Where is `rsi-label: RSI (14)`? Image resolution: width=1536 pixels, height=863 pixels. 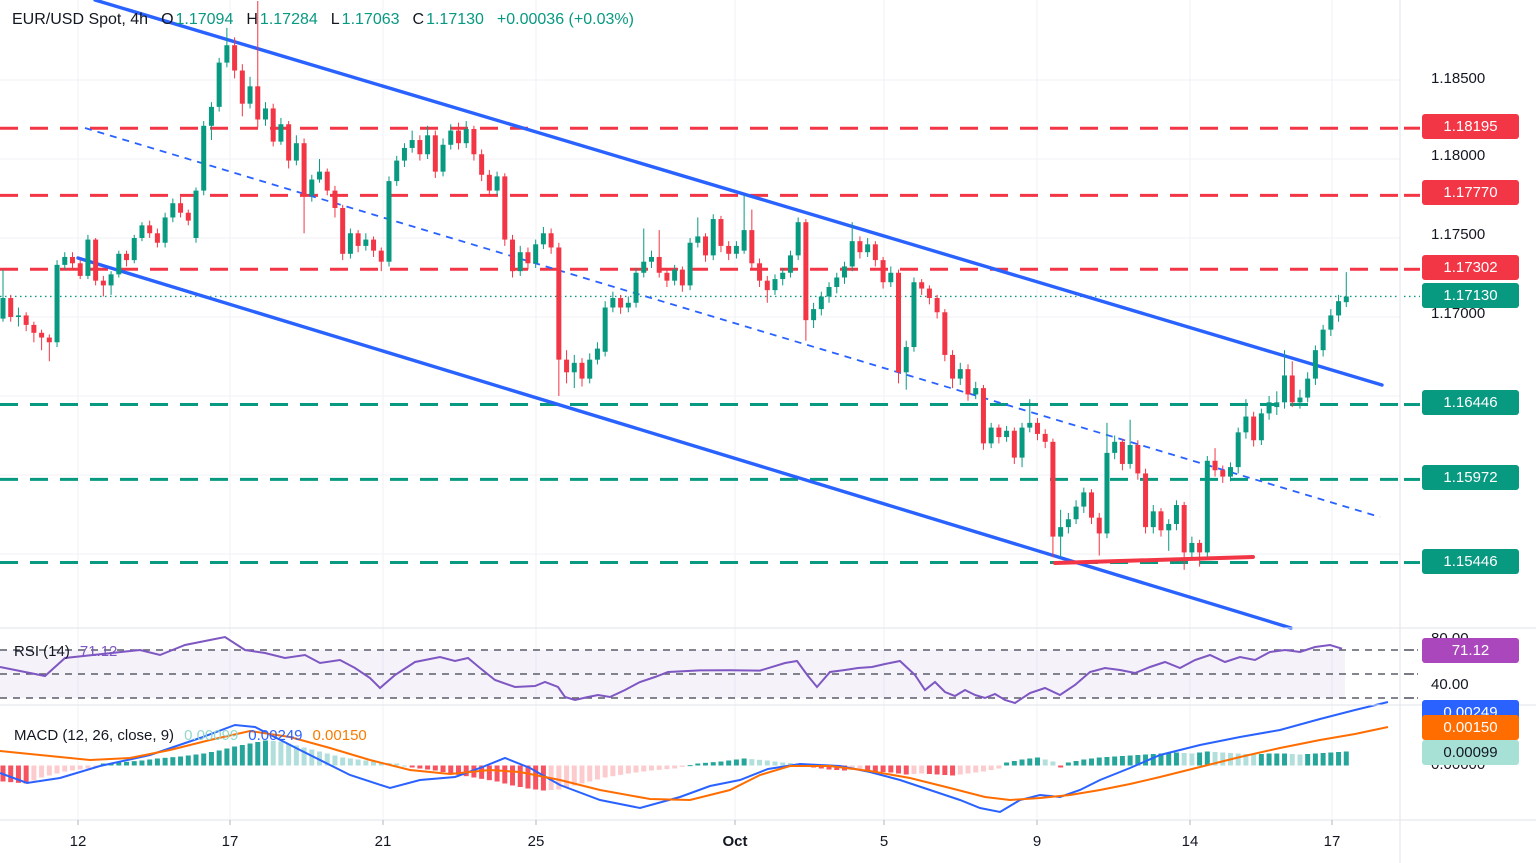 rsi-label: RSI (14) is located at coordinates (42, 651).